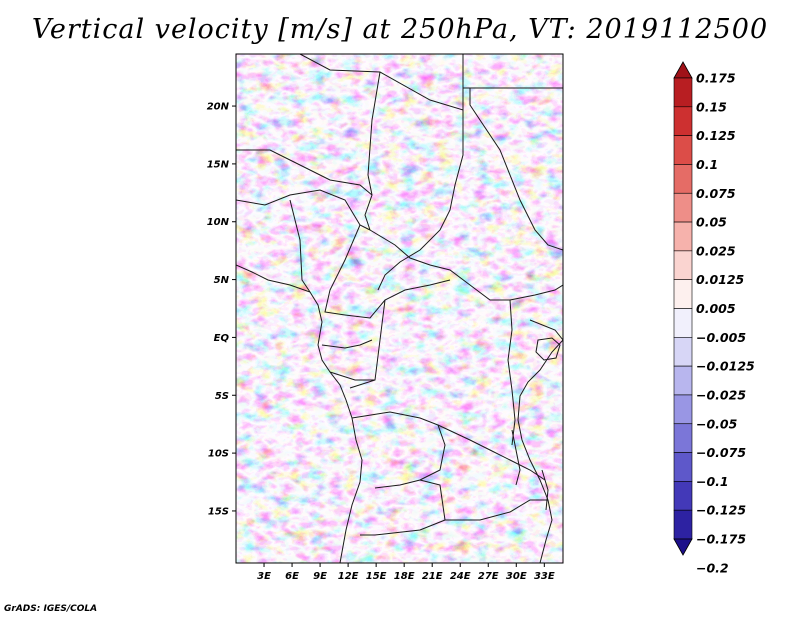 The height and width of the screenshot is (618, 800). Describe the element at coordinates (488, 576) in the screenshot. I see `lon-tick-label: 27E` at that location.